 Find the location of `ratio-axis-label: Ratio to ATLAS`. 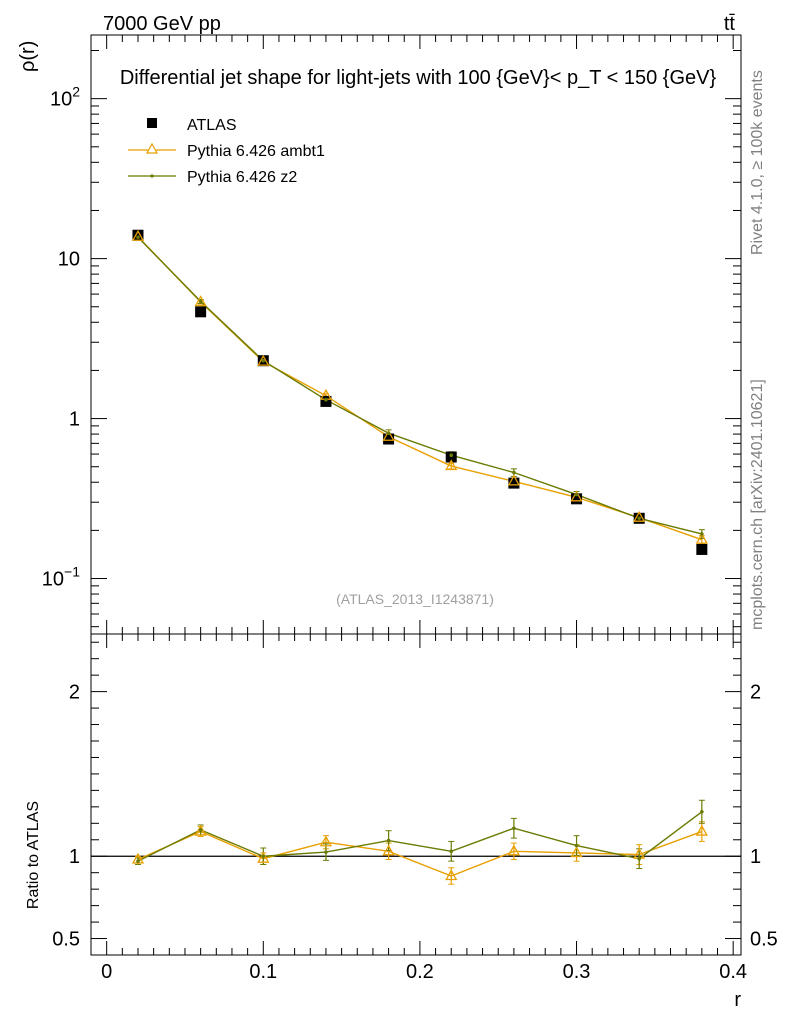

ratio-axis-label: Ratio to ATLAS is located at coordinates (33, 855).